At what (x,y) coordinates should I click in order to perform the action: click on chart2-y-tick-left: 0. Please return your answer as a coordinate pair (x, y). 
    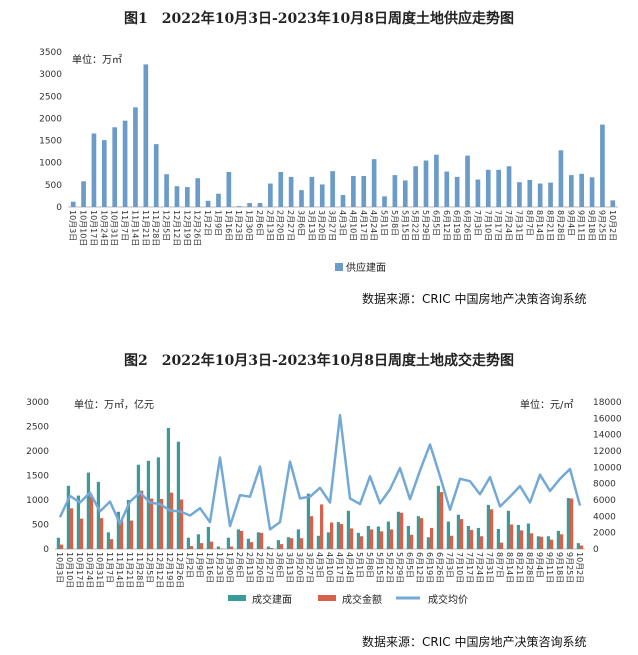
    Looking at the image, I should click on (46, 550).